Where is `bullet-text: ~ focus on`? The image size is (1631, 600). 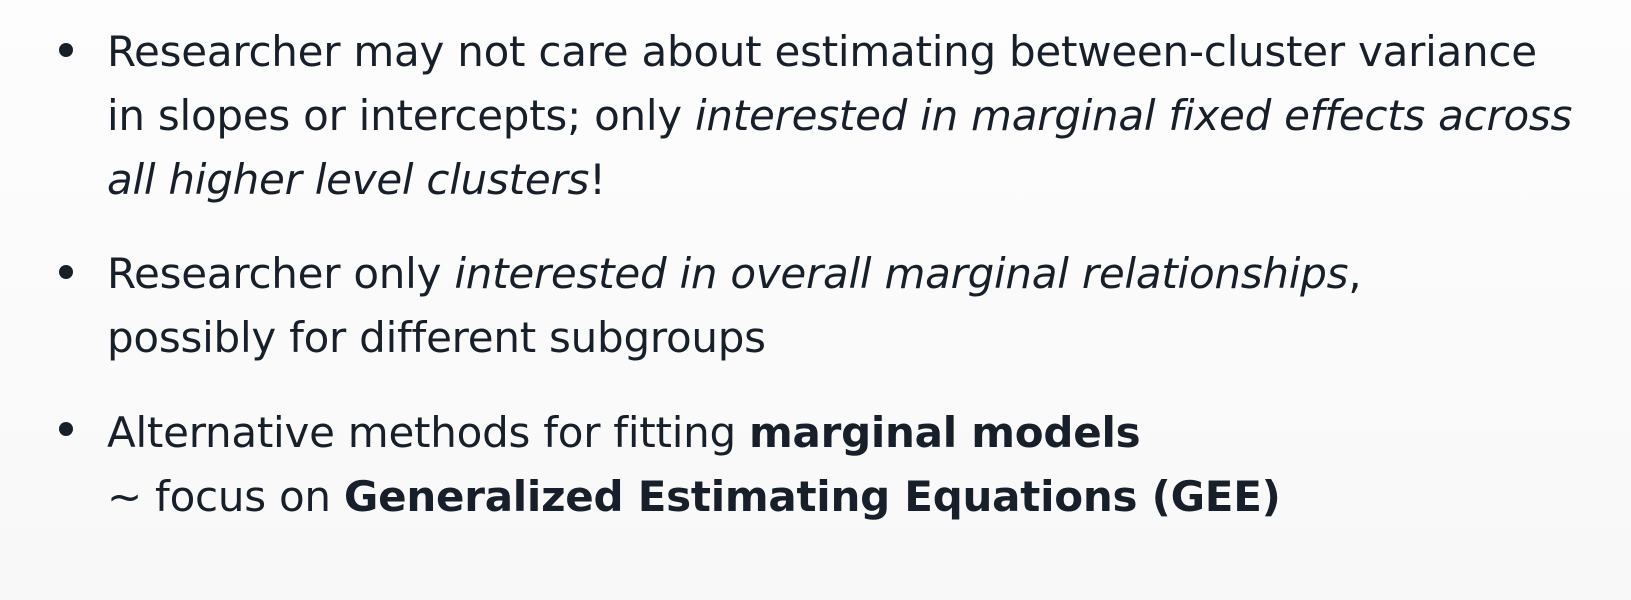 bullet-text: ~ focus on is located at coordinates (225, 496).